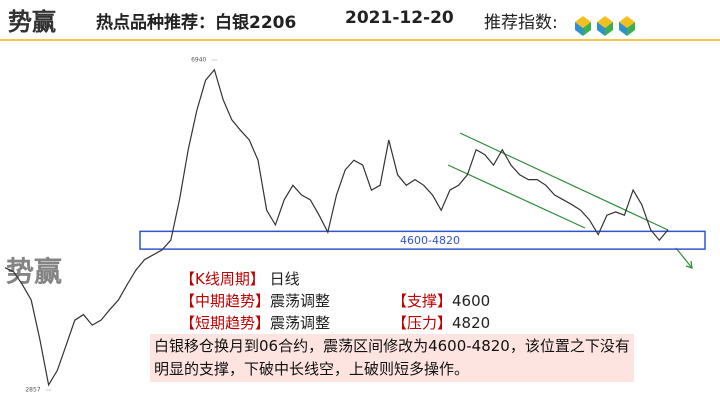 Image resolution: width=720 pixels, height=403 pixels. I want to click on arrow-head, so click(689, 264).